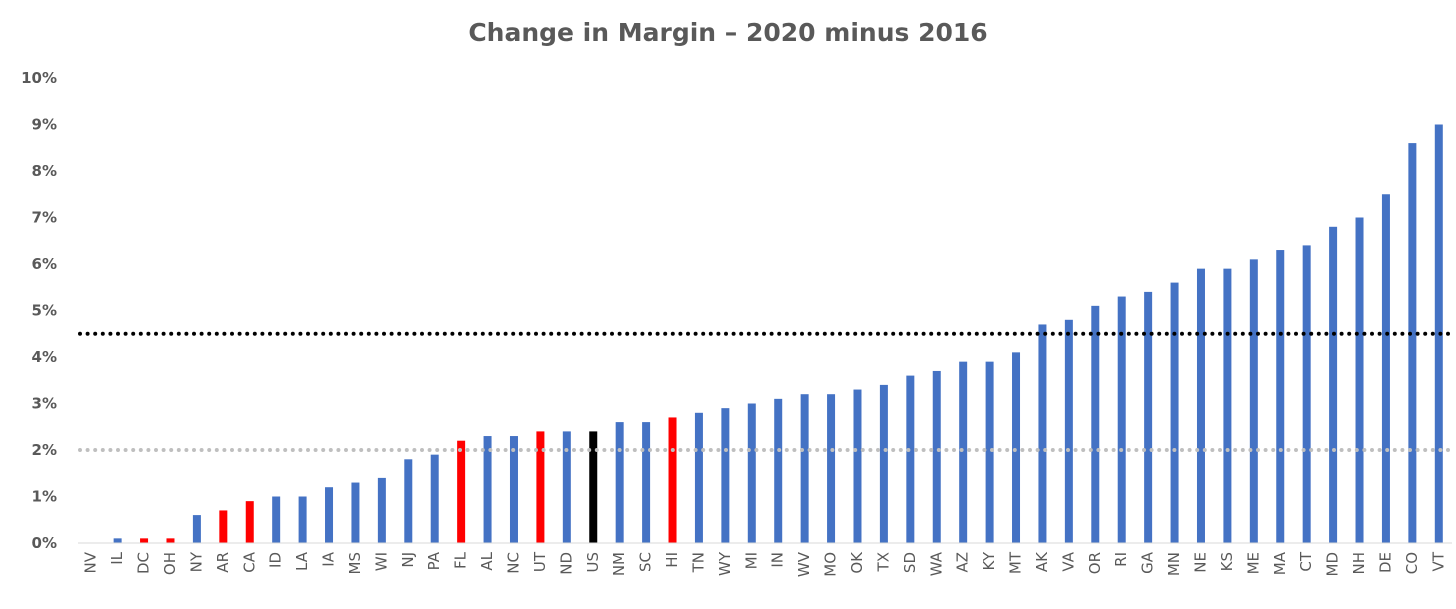  I want to click on x-tick-label: WV, so click(804, 564).